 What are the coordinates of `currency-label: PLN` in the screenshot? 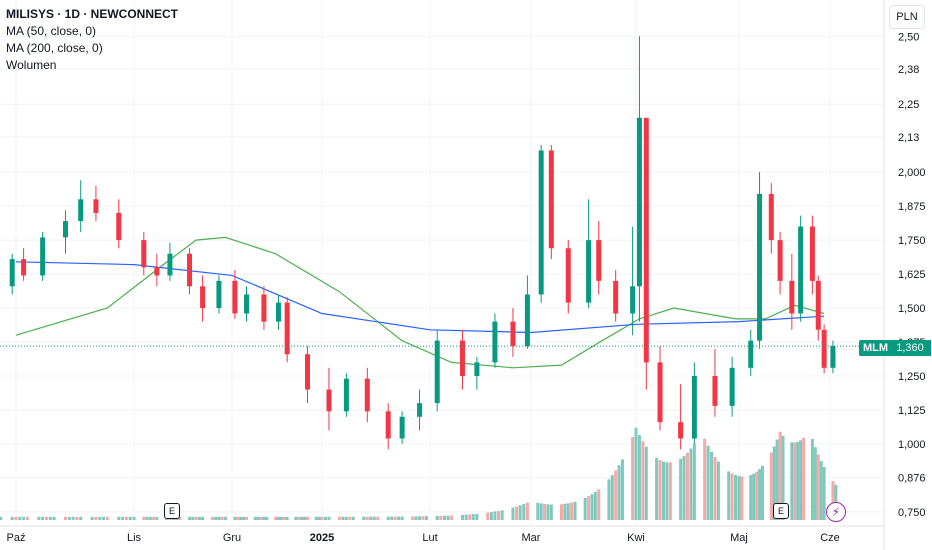 It's located at (907, 17).